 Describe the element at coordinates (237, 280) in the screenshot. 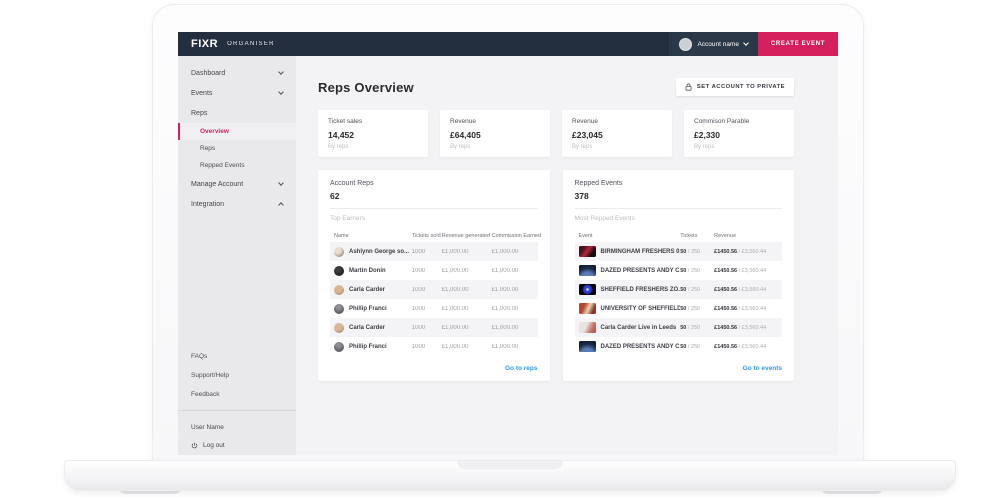

I see `sidebar-spacer` at that location.